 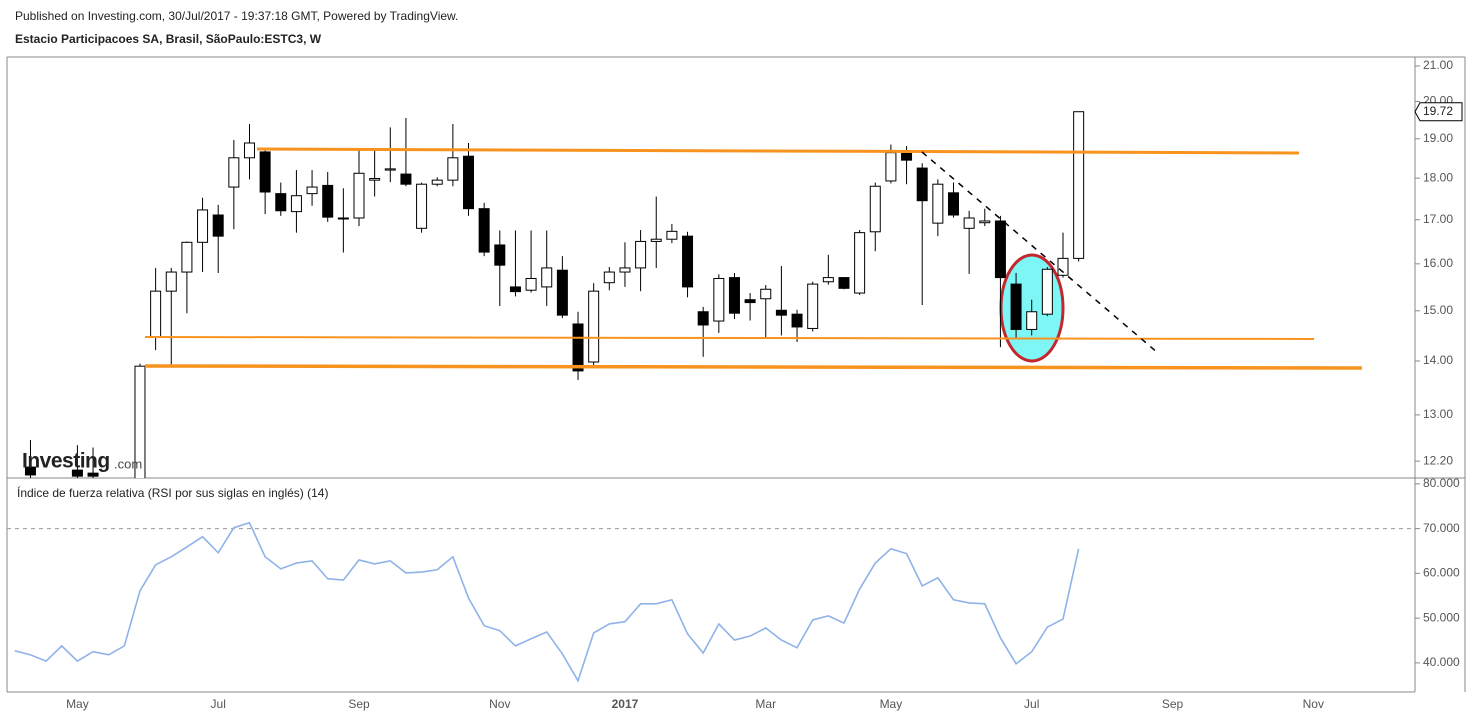 What do you see at coordinates (1441, 662) in the screenshot?
I see `y-tick-label: 40.000` at bounding box center [1441, 662].